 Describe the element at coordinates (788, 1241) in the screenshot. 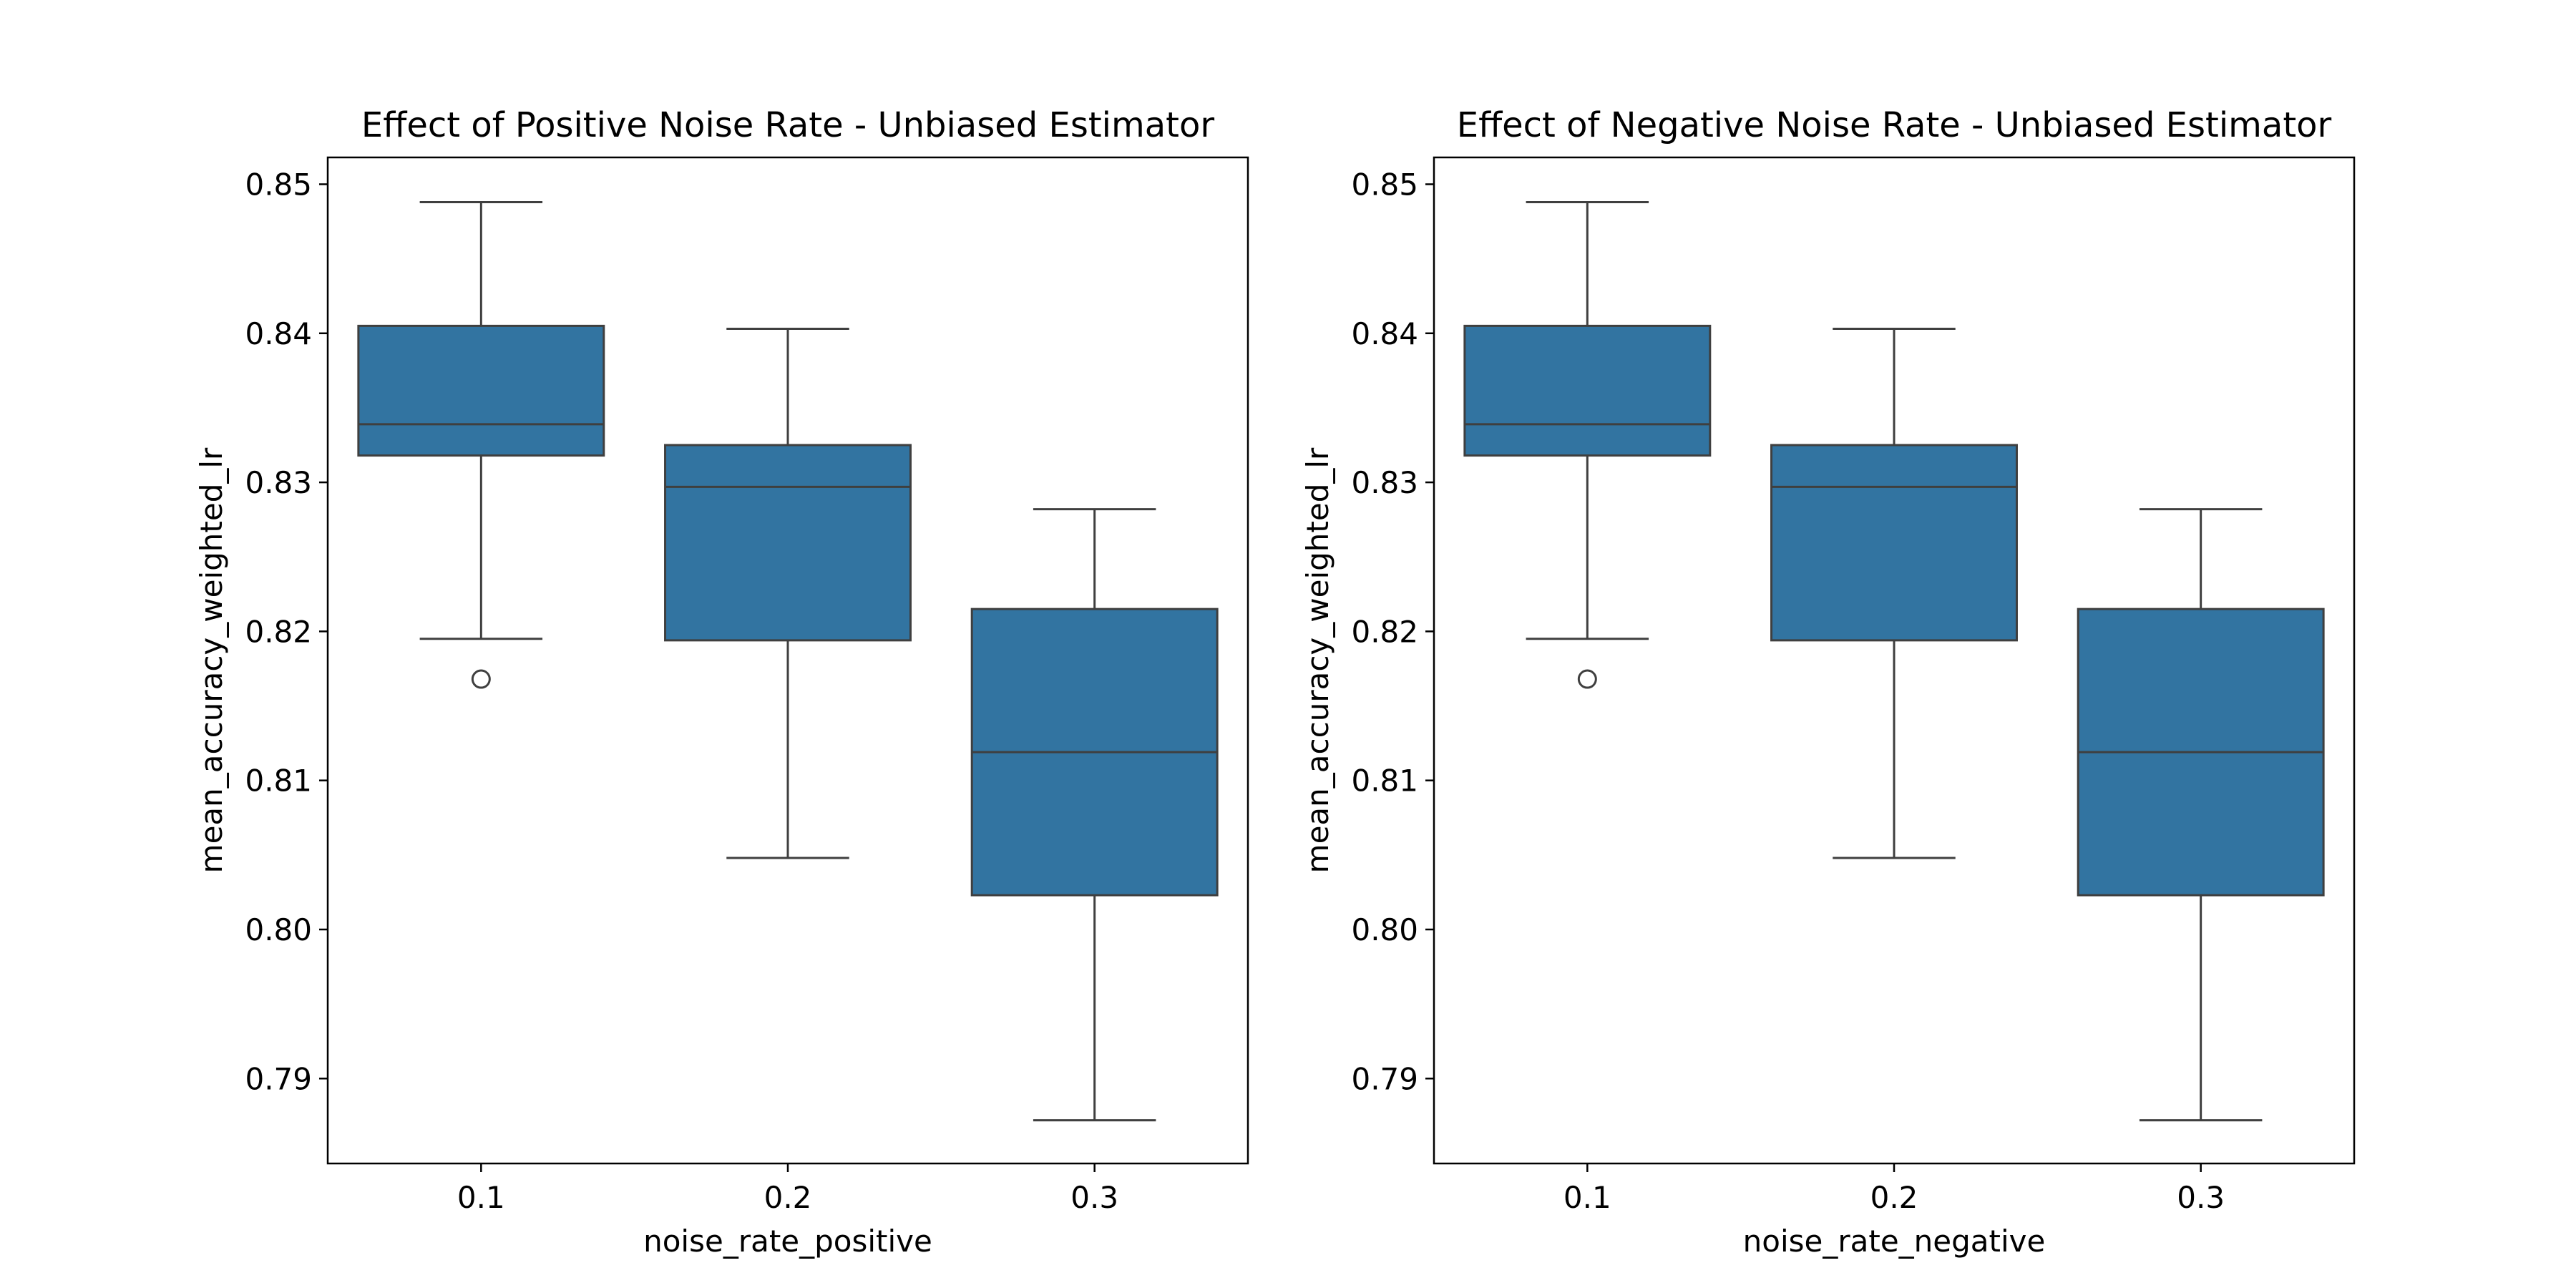

I see `x-axis-label: noise_rate_positive` at that location.